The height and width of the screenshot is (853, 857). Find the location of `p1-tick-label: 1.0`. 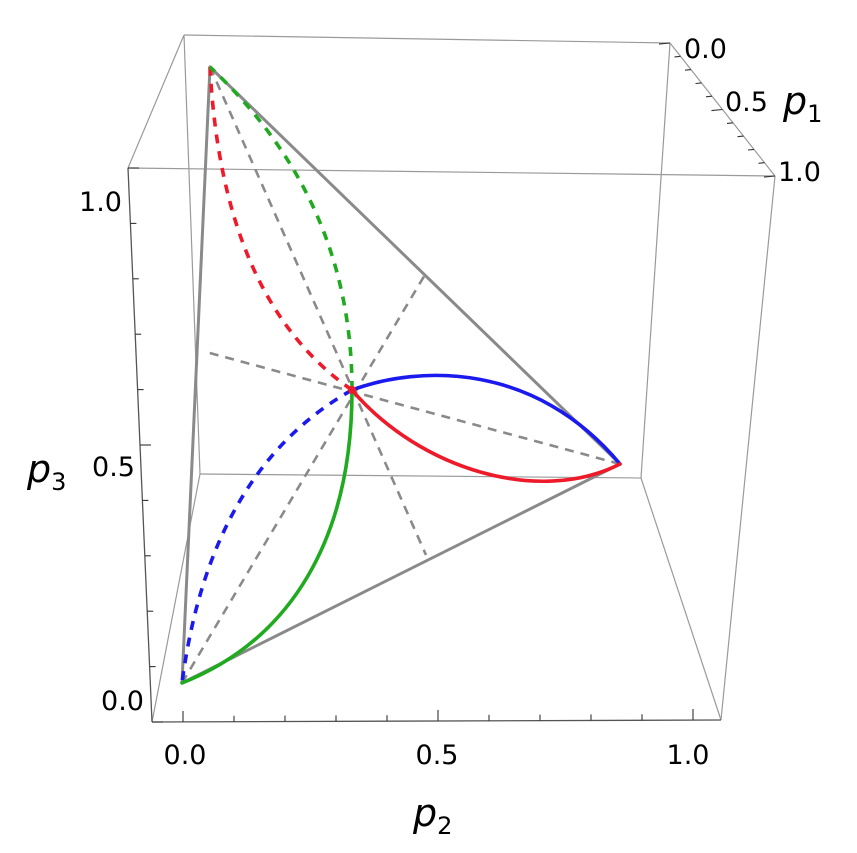

p1-tick-label: 1.0 is located at coordinates (799, 172).